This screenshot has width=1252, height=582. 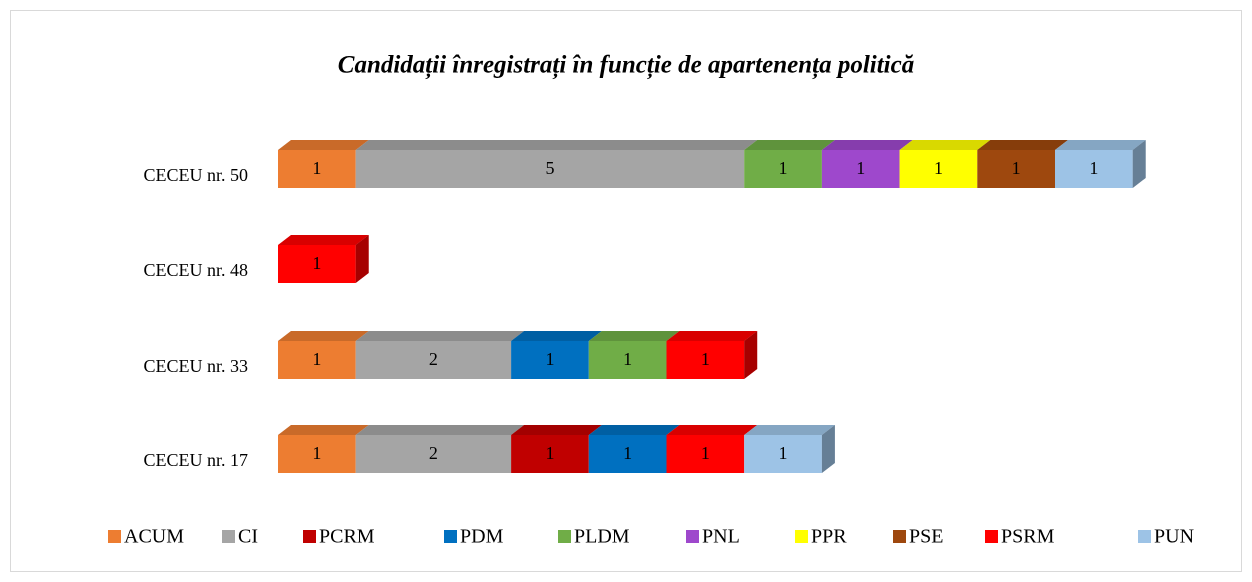 I want to click on legend-label: ACUM, so click(x=154, y=537).